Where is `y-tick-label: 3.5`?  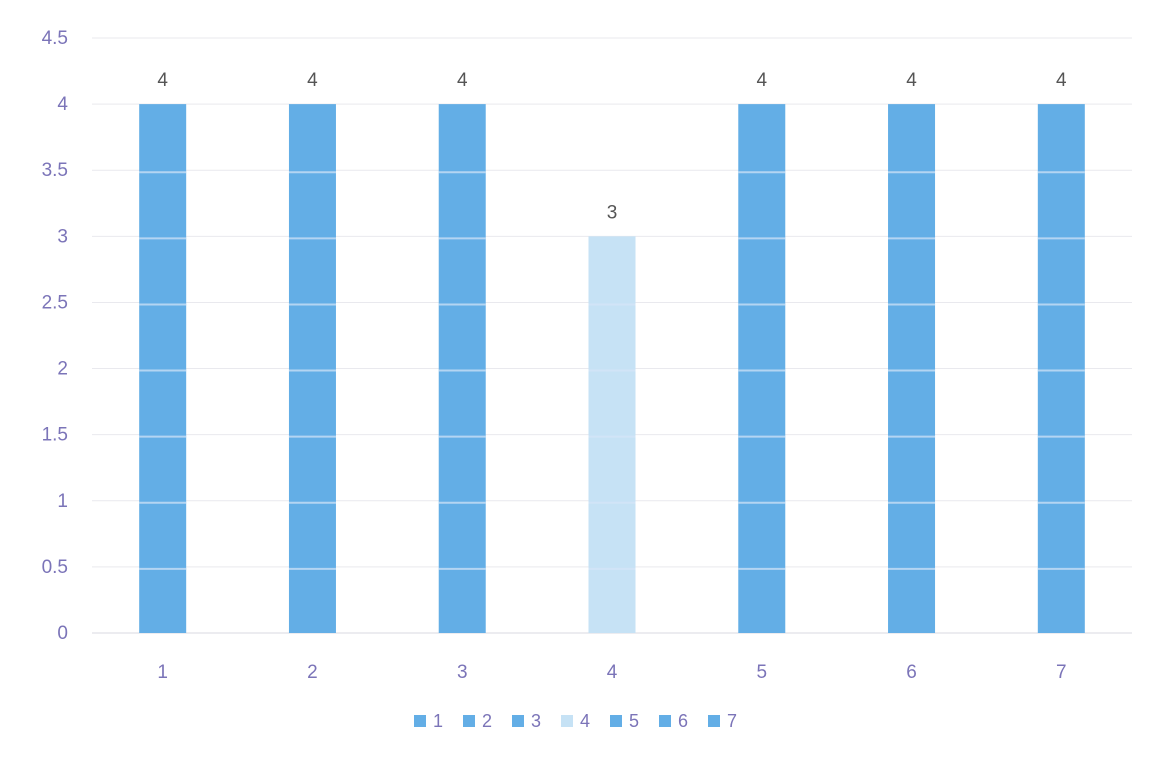
y-tick-label: 3.5 is located at coordinates (55, 170).